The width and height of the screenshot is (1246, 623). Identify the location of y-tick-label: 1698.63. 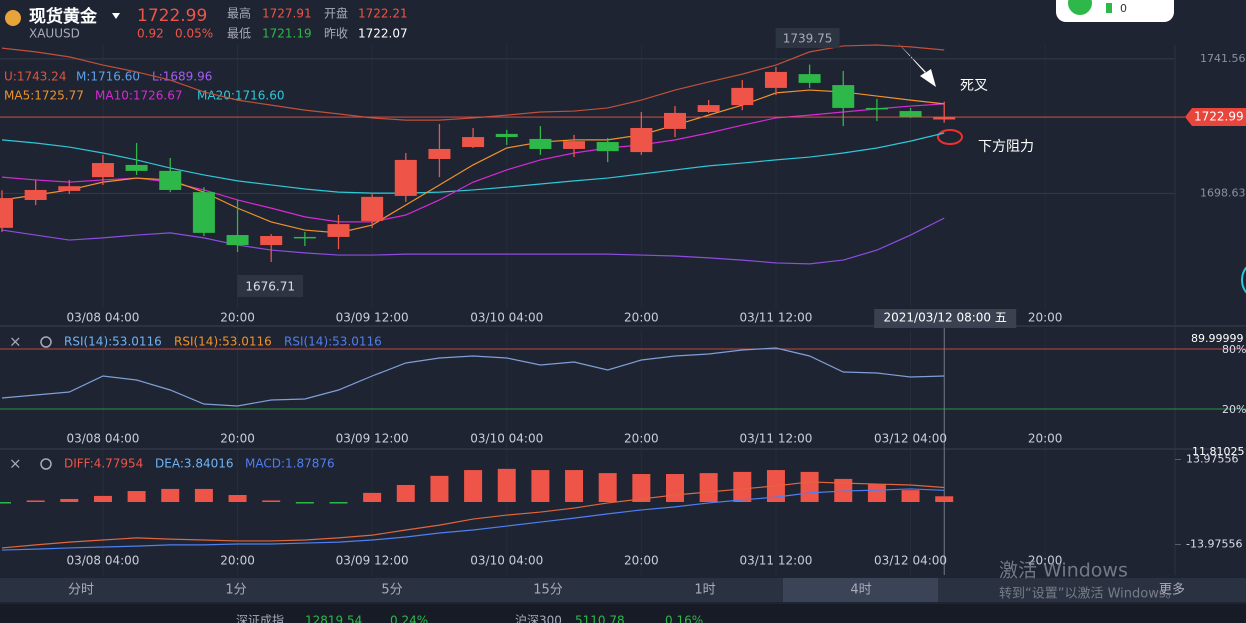
(1223, 192).